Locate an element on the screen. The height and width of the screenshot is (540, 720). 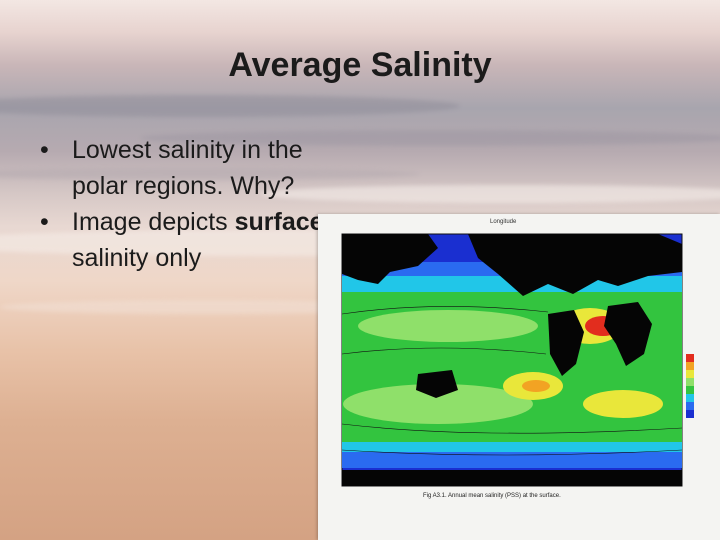
landmass-antarctica is located at coordinates (512, 478).